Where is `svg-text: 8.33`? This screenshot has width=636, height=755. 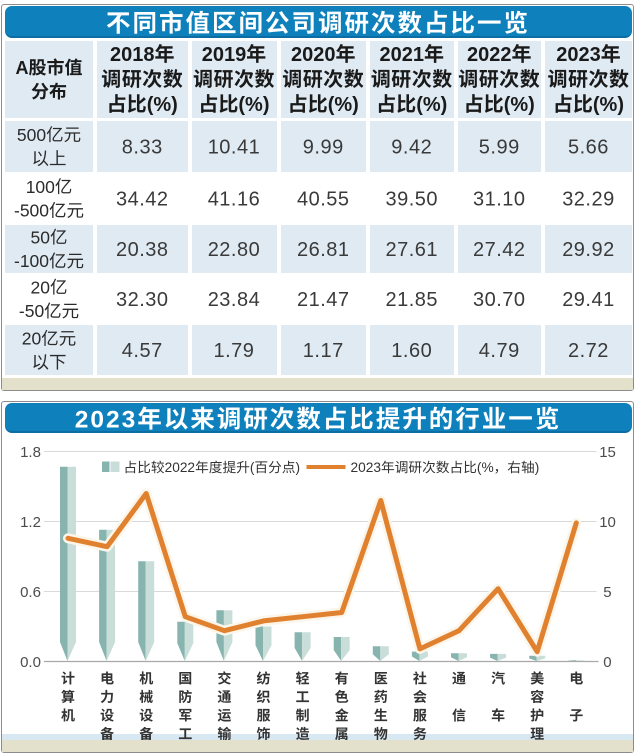 svg-text: 8.33 is located at coordinates (142, 147).